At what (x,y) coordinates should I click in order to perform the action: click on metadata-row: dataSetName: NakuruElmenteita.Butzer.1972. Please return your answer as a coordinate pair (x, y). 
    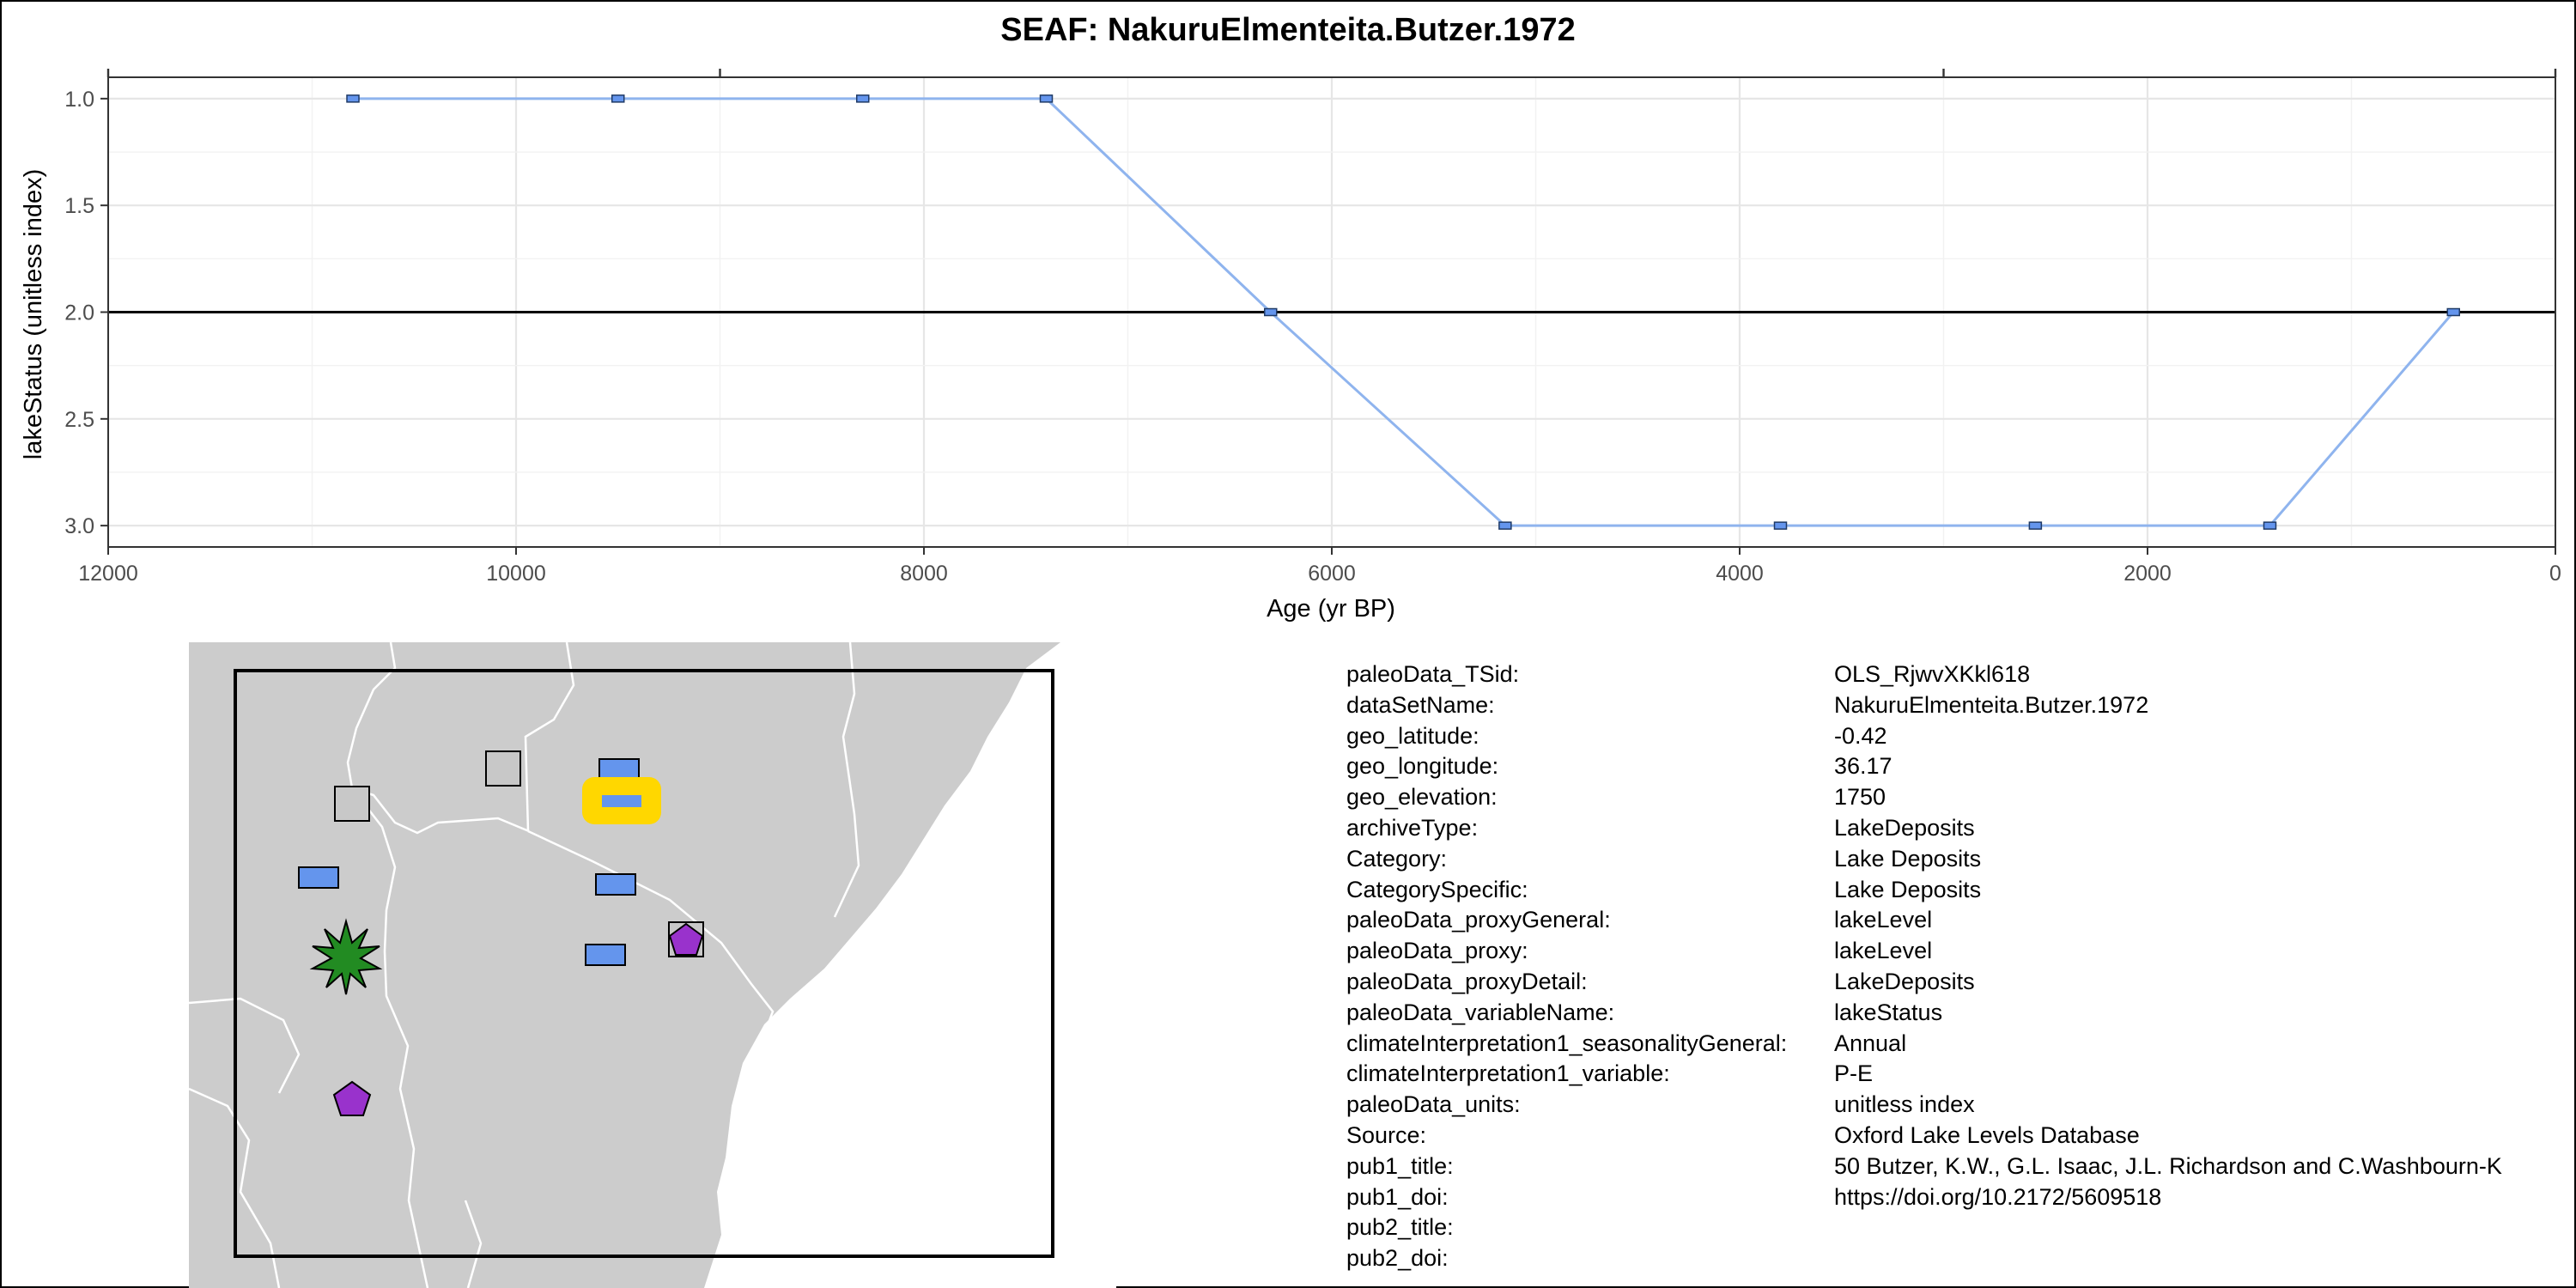
    Looking at the image, I should click on (1961, 705).